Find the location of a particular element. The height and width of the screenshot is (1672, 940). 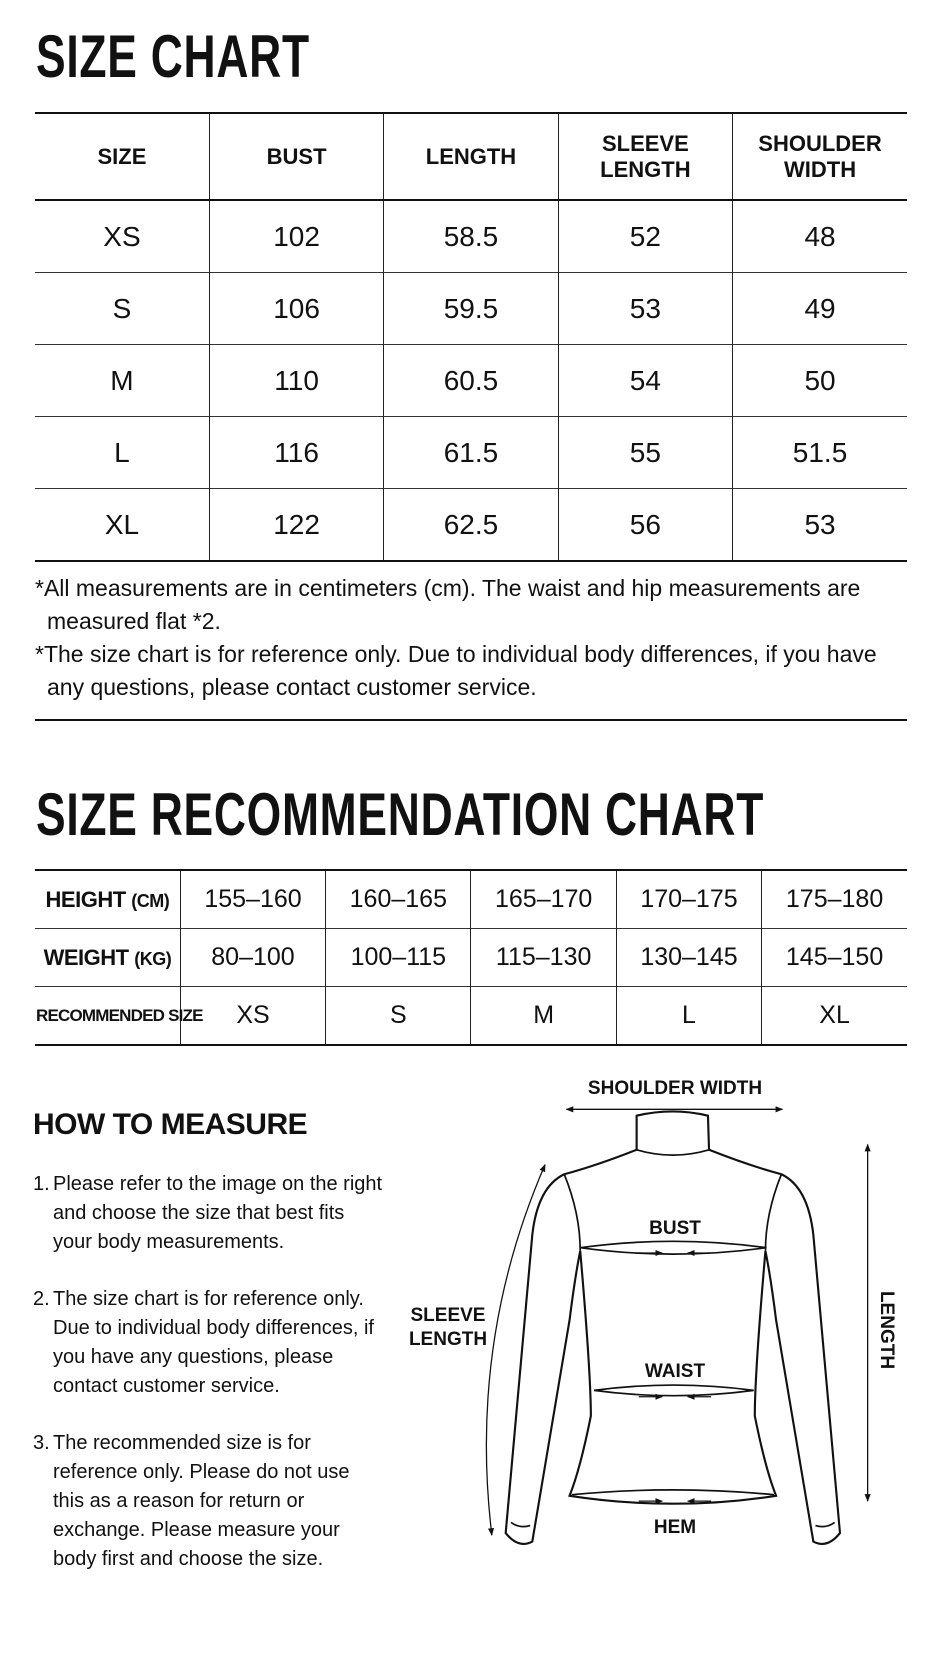

header-cell: SHOULDER WIDTH is located at coordinates (819, 157).